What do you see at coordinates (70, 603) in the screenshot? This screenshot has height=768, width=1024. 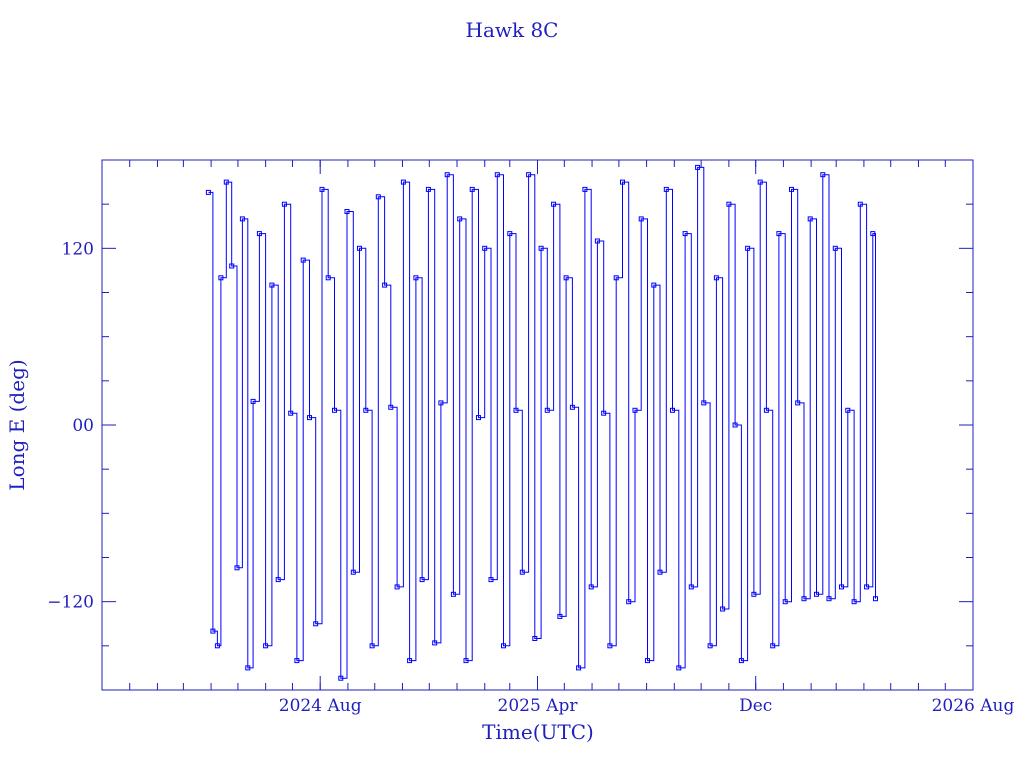 I see `y-tick-label: −120` at bounding box center [70, 603].